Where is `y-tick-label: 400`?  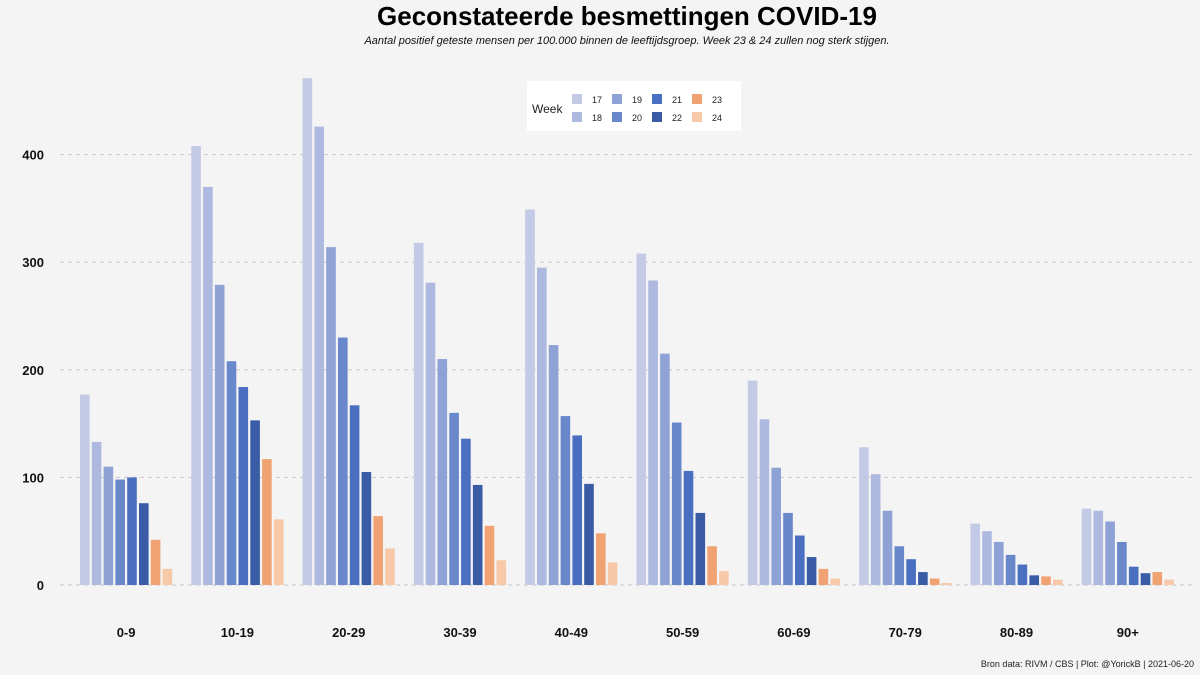 y-tick-label: 400 is located at coordinates (33, 155).